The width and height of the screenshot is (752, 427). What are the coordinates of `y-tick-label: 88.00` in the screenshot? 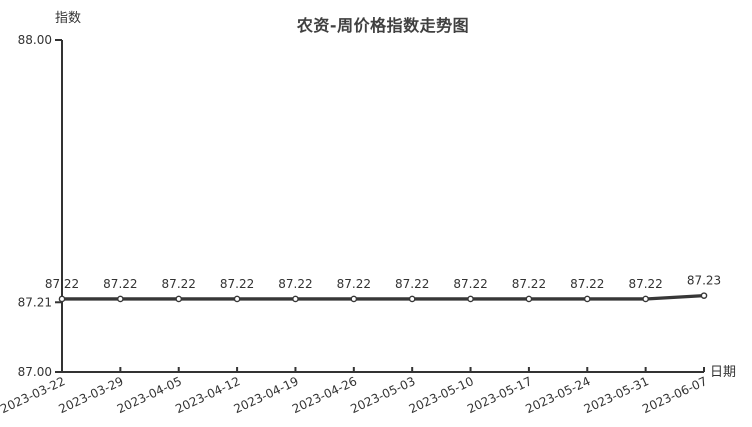 It's located at (35, 40).